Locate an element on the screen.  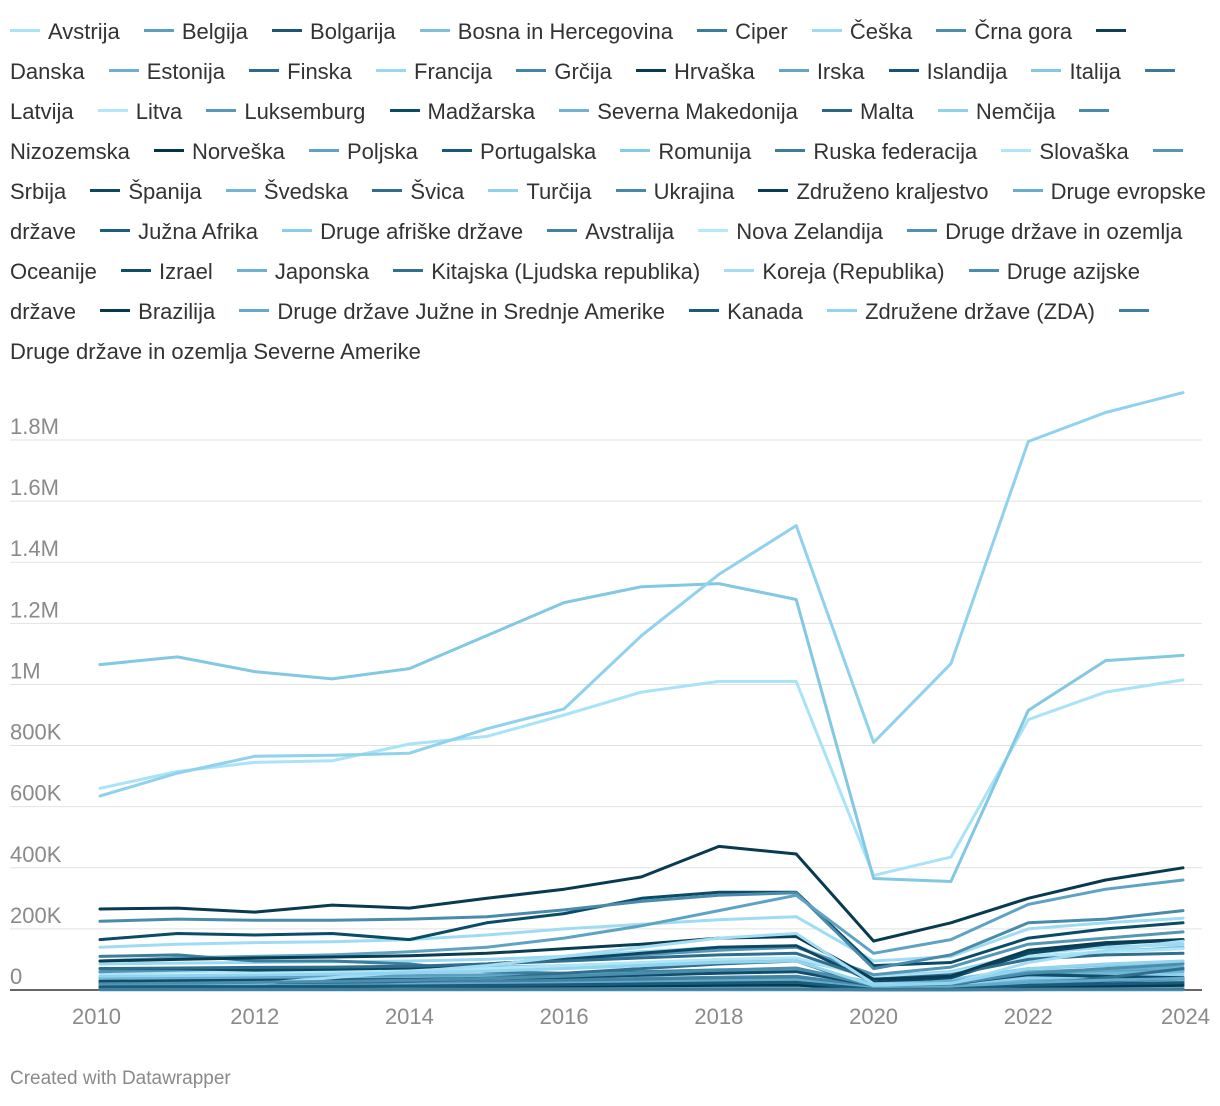
legend-item: Južna Afrika is located at coordinates (179, 231).